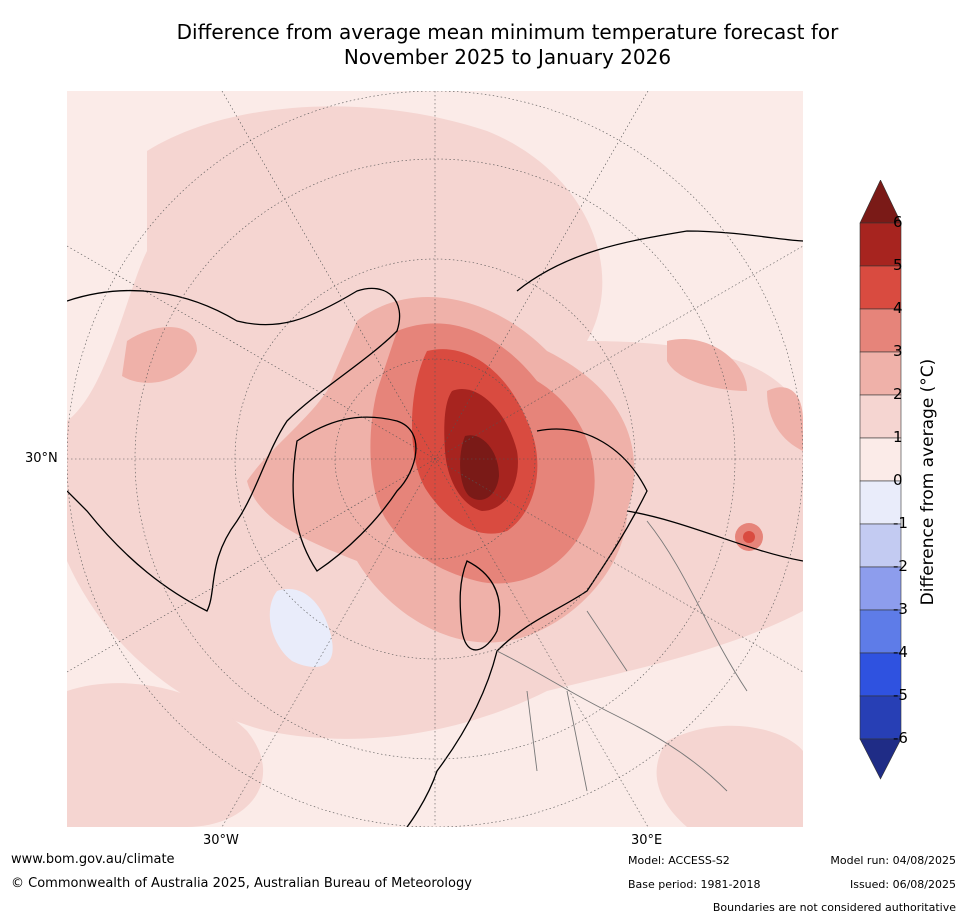 This screenshot has width=965, height=919. I want to click on colorbar-tick-label: -6, so click(900, 738).